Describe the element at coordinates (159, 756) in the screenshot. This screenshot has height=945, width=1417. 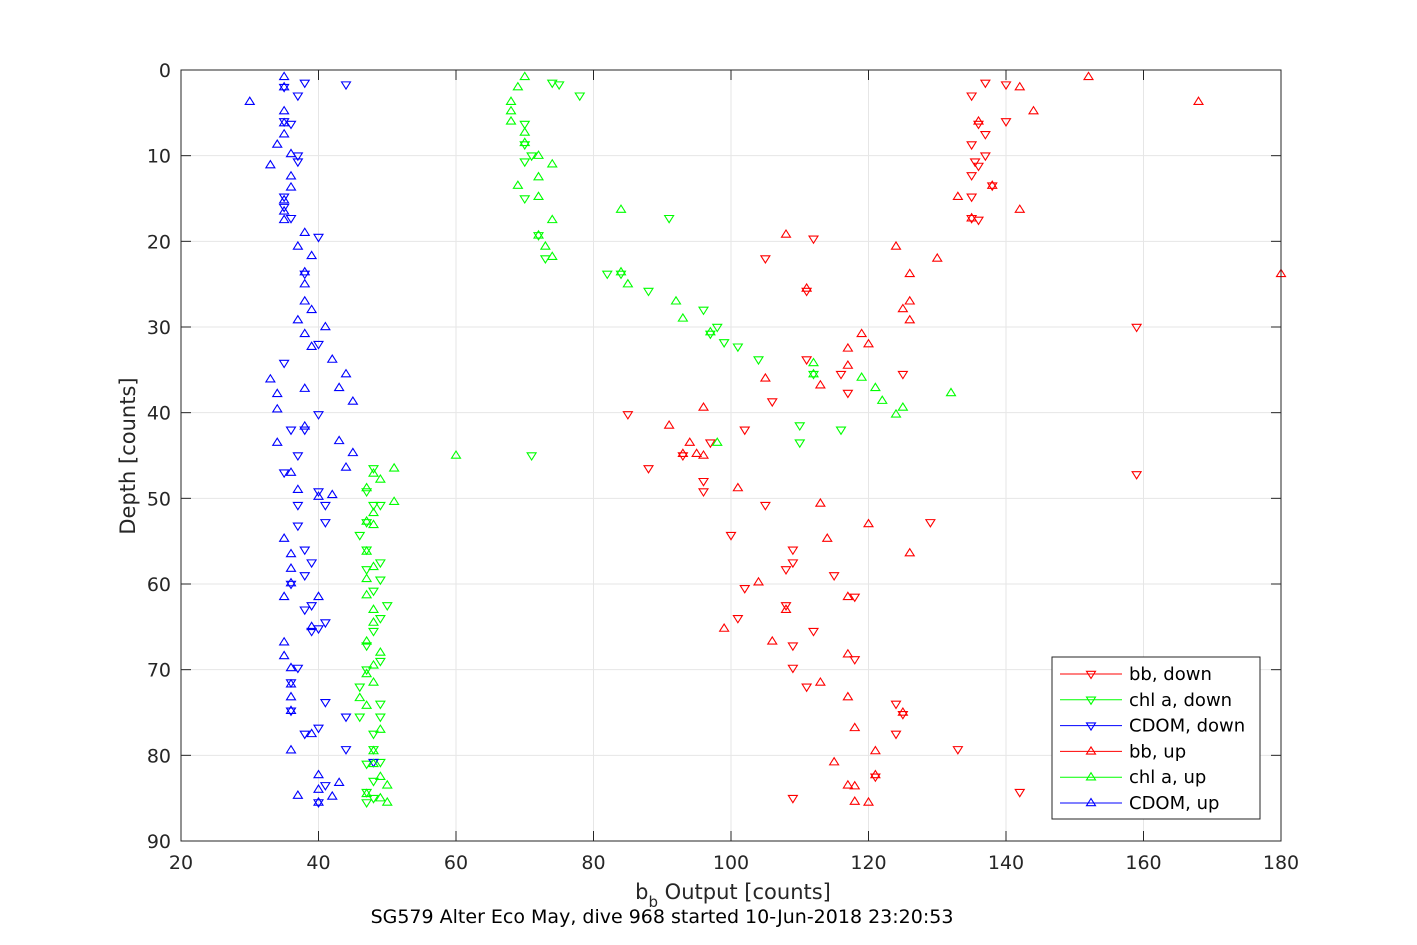
I see `y-tick-label: 80` at that location.